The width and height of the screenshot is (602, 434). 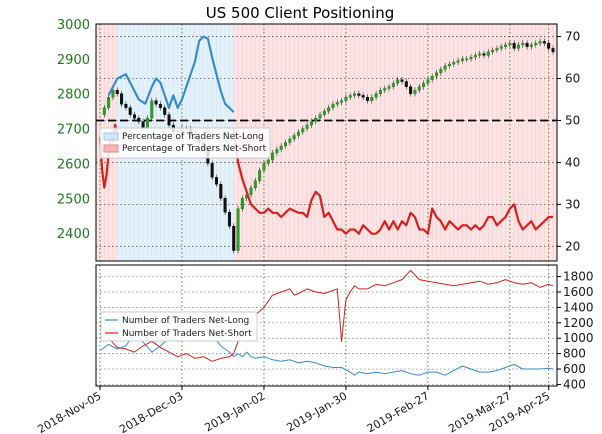 What do you see at coordinates (578, 307) in the screenshot?
I see `count-tick-label: 1400` at bounding box center [578, 307].